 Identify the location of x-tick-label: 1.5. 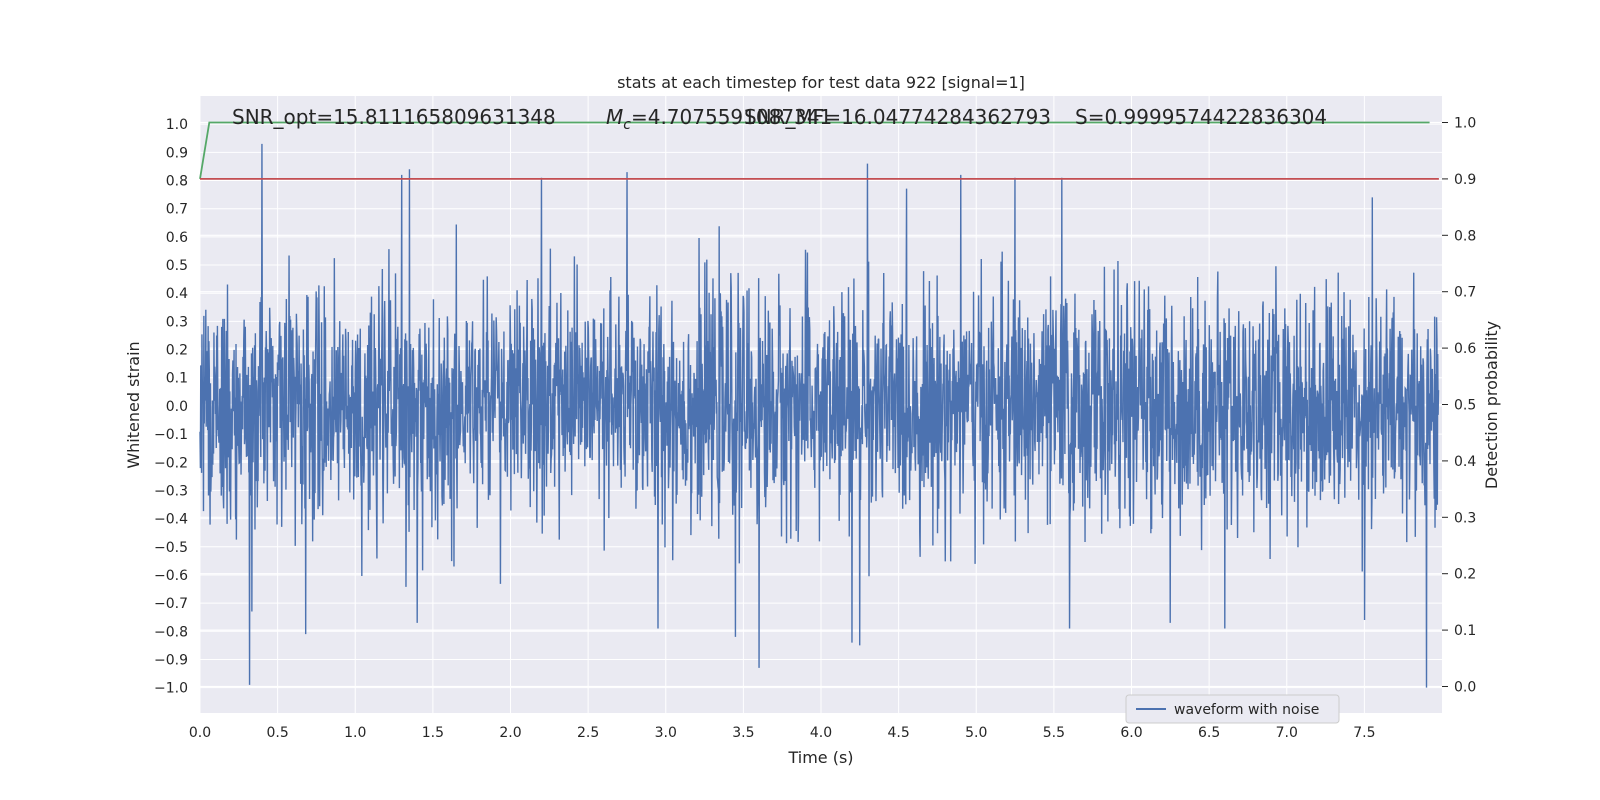
(433, 733).